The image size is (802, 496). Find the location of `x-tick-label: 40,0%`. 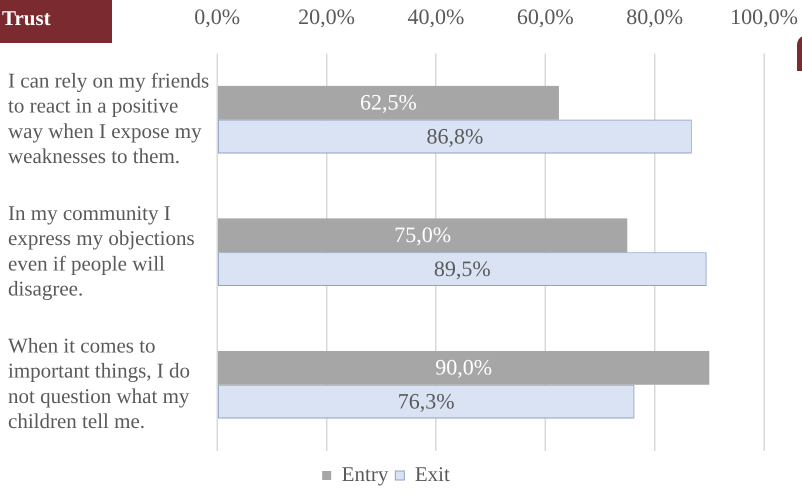

x-tick-label: 40,0% is located at coordinates (435, 16).